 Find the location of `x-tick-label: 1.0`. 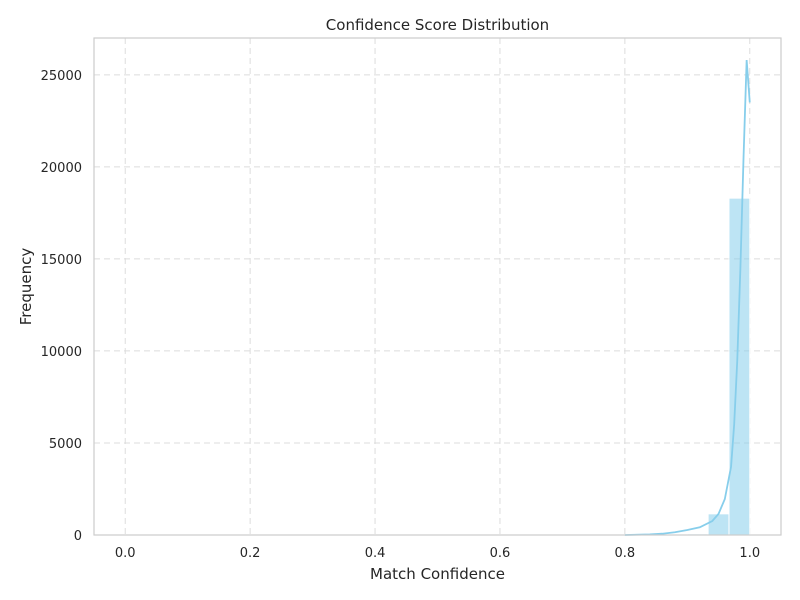

x-tick-label: 1.0 is located at coordinates (749, 553).